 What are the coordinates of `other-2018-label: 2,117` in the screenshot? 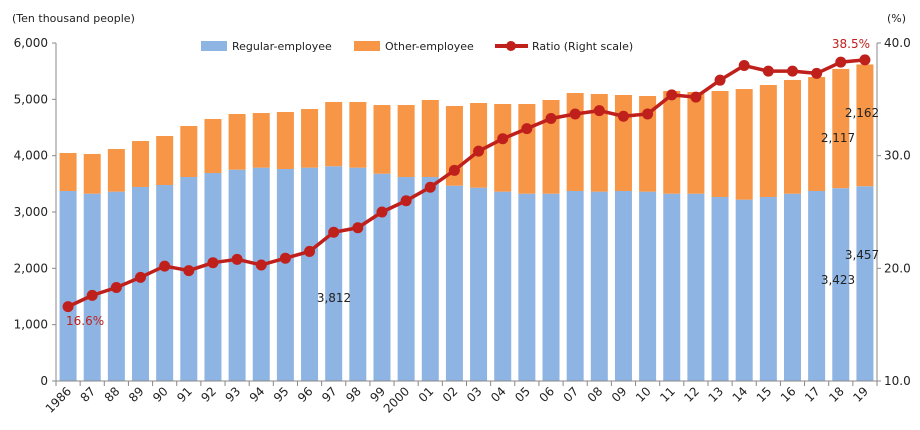 It's located at (838, 138).